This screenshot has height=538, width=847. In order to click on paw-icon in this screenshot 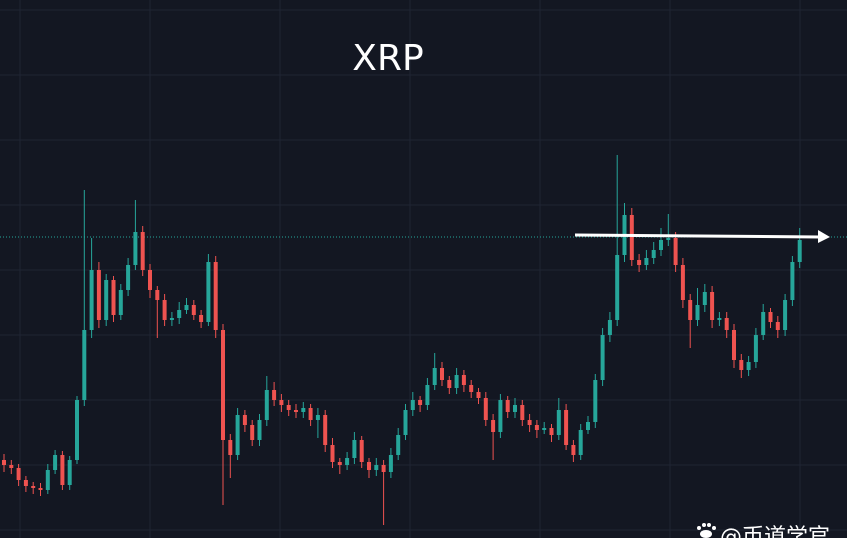, I will do `click(706, 530)`.